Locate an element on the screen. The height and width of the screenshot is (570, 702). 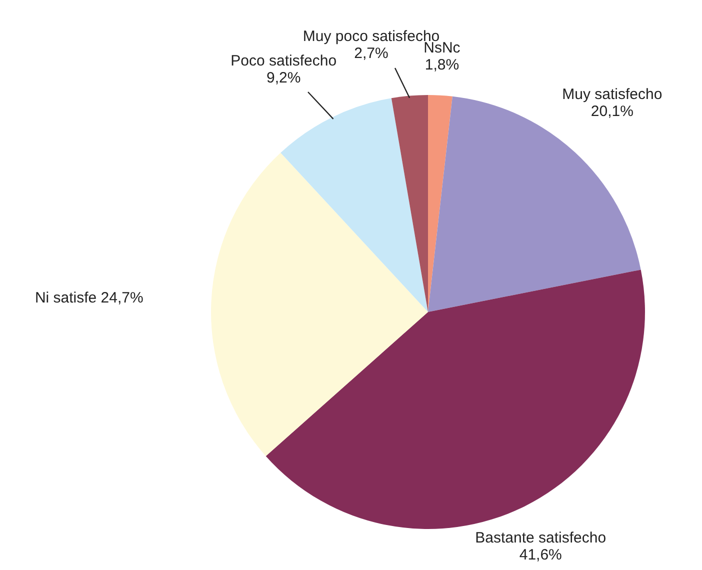
data-label: 9,2% is located at coordinates (283, 77).